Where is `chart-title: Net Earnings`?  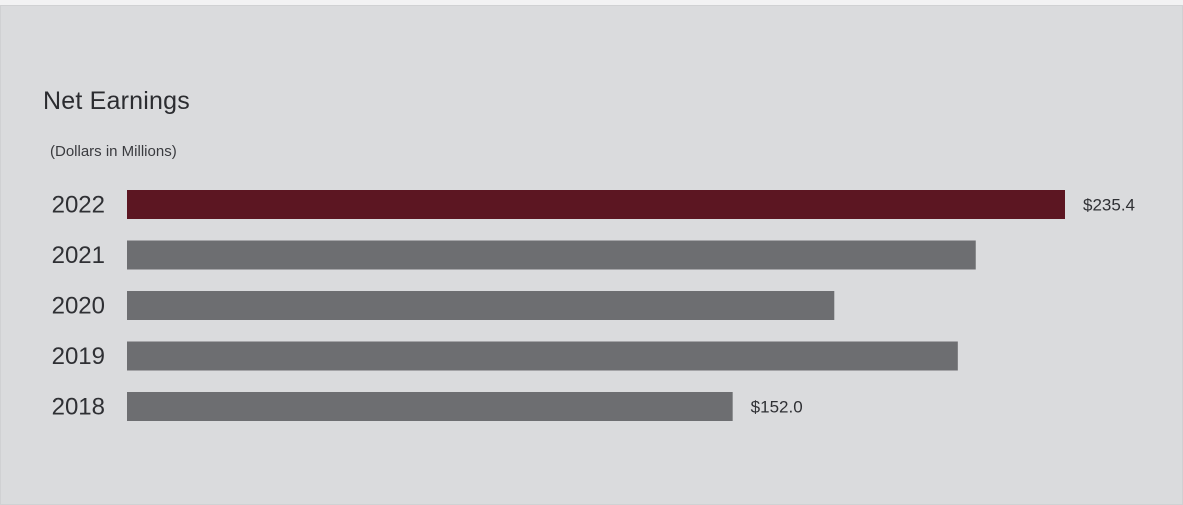 chart-title: Net Earnings is located at coordinates (116, 101).